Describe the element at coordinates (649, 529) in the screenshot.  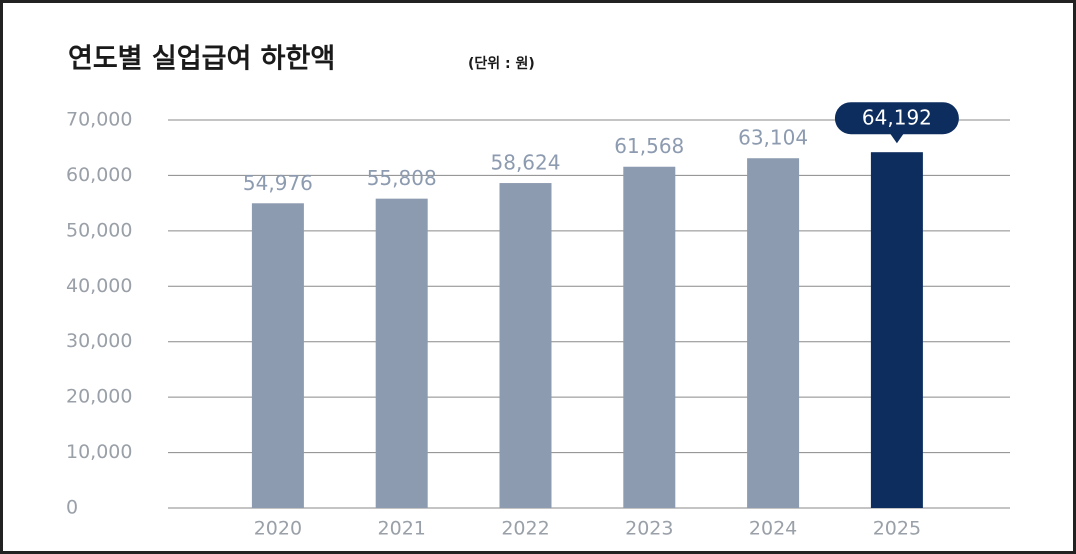
I see `x-tick-label: 2023` at that location.